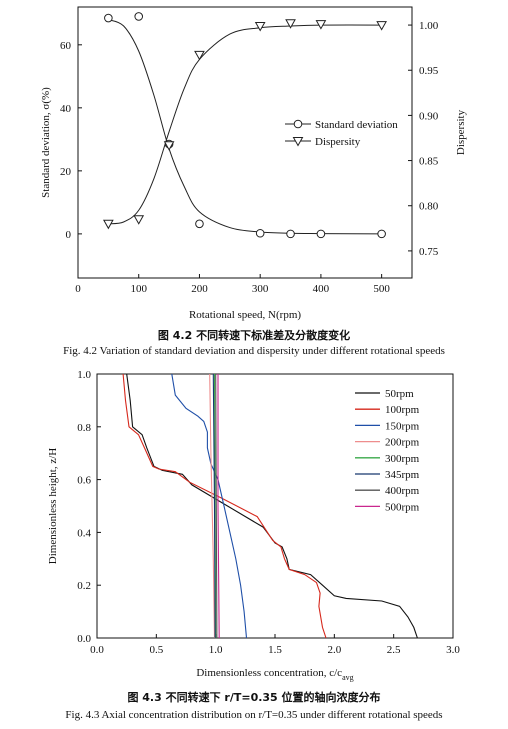 This screenshot has width=508, height=729. Describe the element at coordinates (84, 533) in the screenshot. I see `y-tick-label: 0.4` at that location.